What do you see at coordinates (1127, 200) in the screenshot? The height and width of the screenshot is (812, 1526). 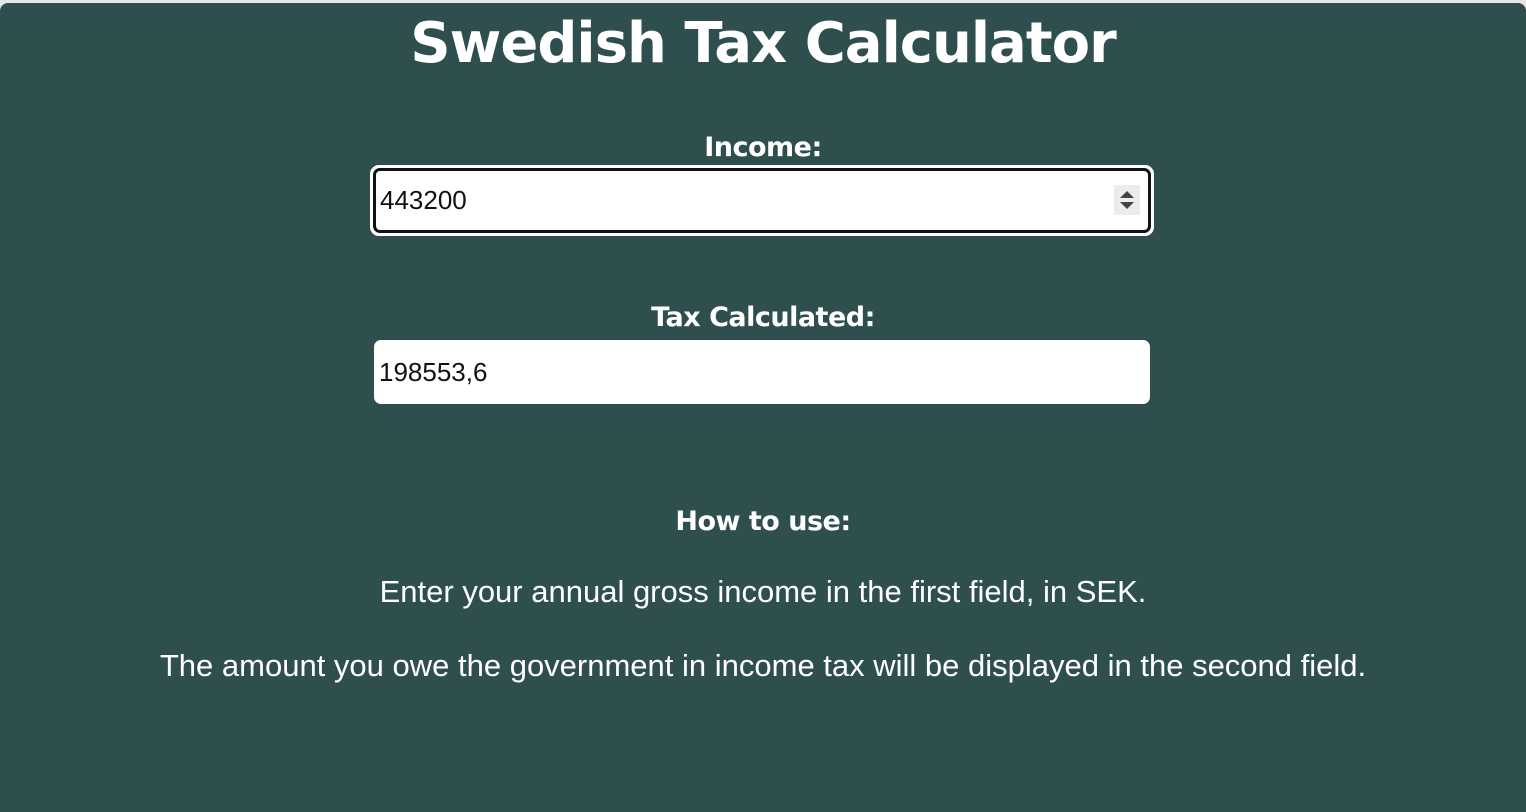 I see `number-spinner-icon` at bounding box center [1127, 200].